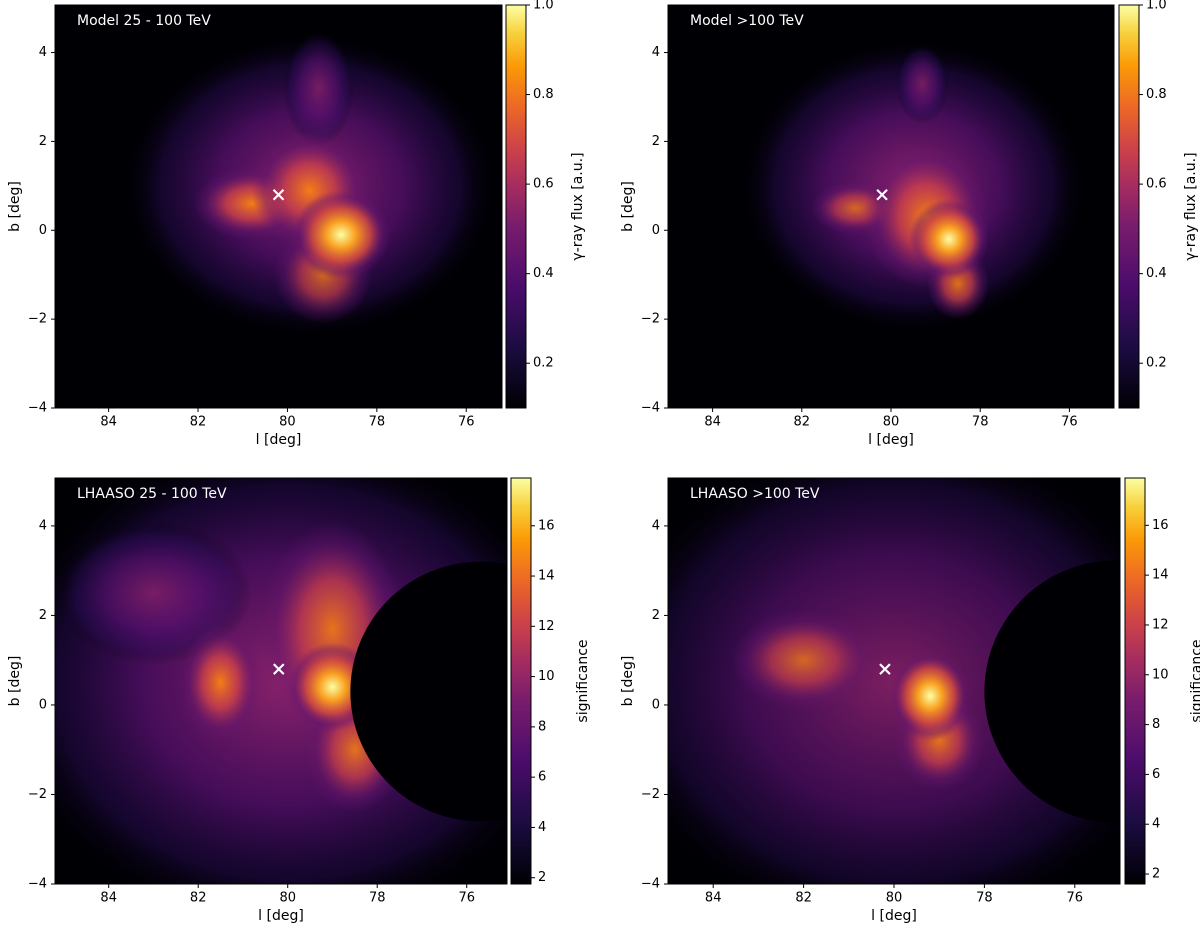  Describe the element at coordinates (747, 21) in the screenshot. I see `panel-title: Model >100 TeV` at that location.